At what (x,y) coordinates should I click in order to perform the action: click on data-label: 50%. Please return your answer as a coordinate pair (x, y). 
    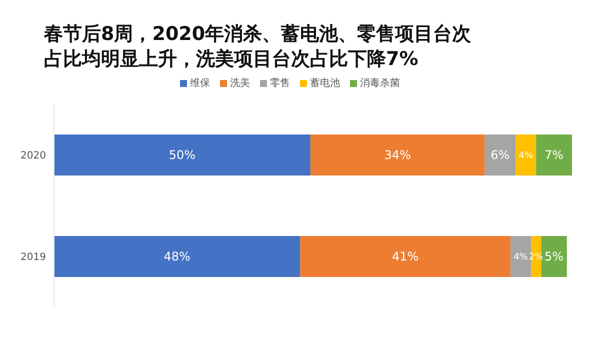
    Looking at the image, I should click on (182, 155).